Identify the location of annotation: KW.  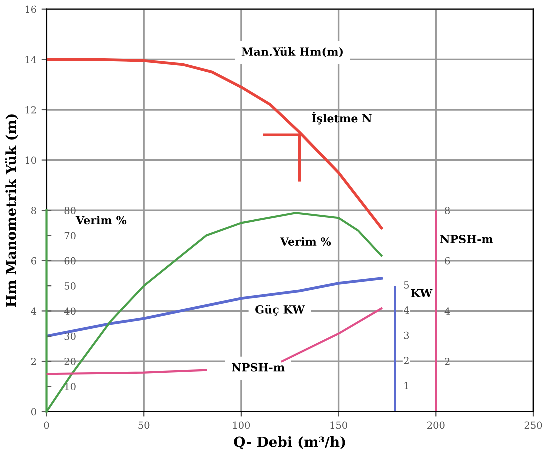
(422, 293).